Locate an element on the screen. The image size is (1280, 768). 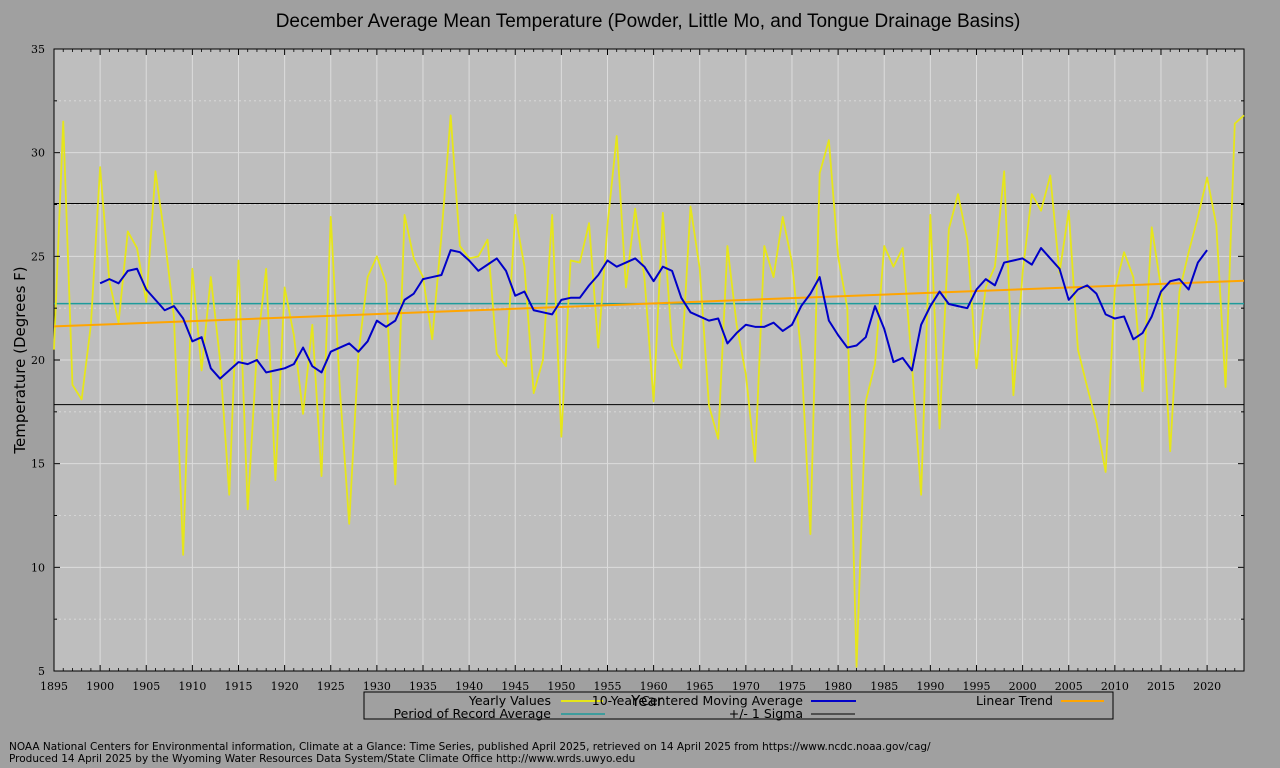
legend-box is located at coordinates (738, 705).